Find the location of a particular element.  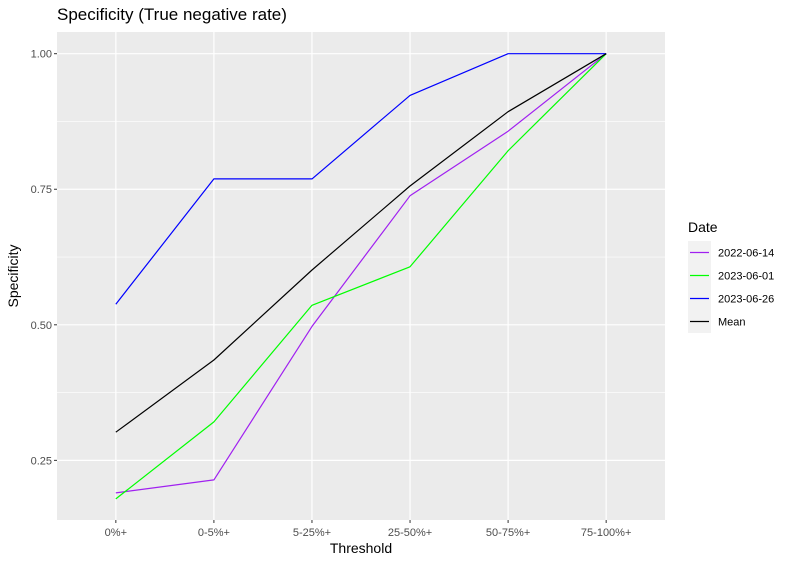

legend-label-3: Mean is located at coordinates (732, 323).